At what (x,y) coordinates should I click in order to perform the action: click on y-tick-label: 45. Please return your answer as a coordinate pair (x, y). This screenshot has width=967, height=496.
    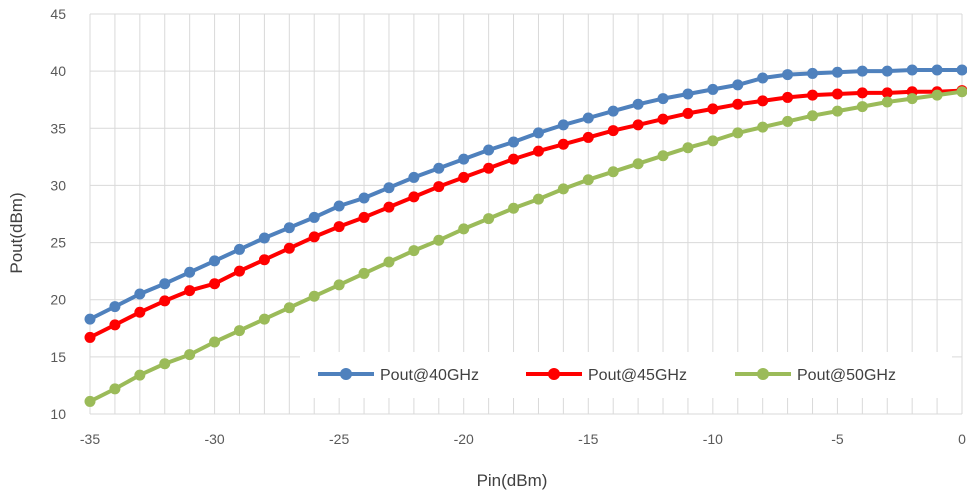
    Looking at the image, I should click on (58, 14).